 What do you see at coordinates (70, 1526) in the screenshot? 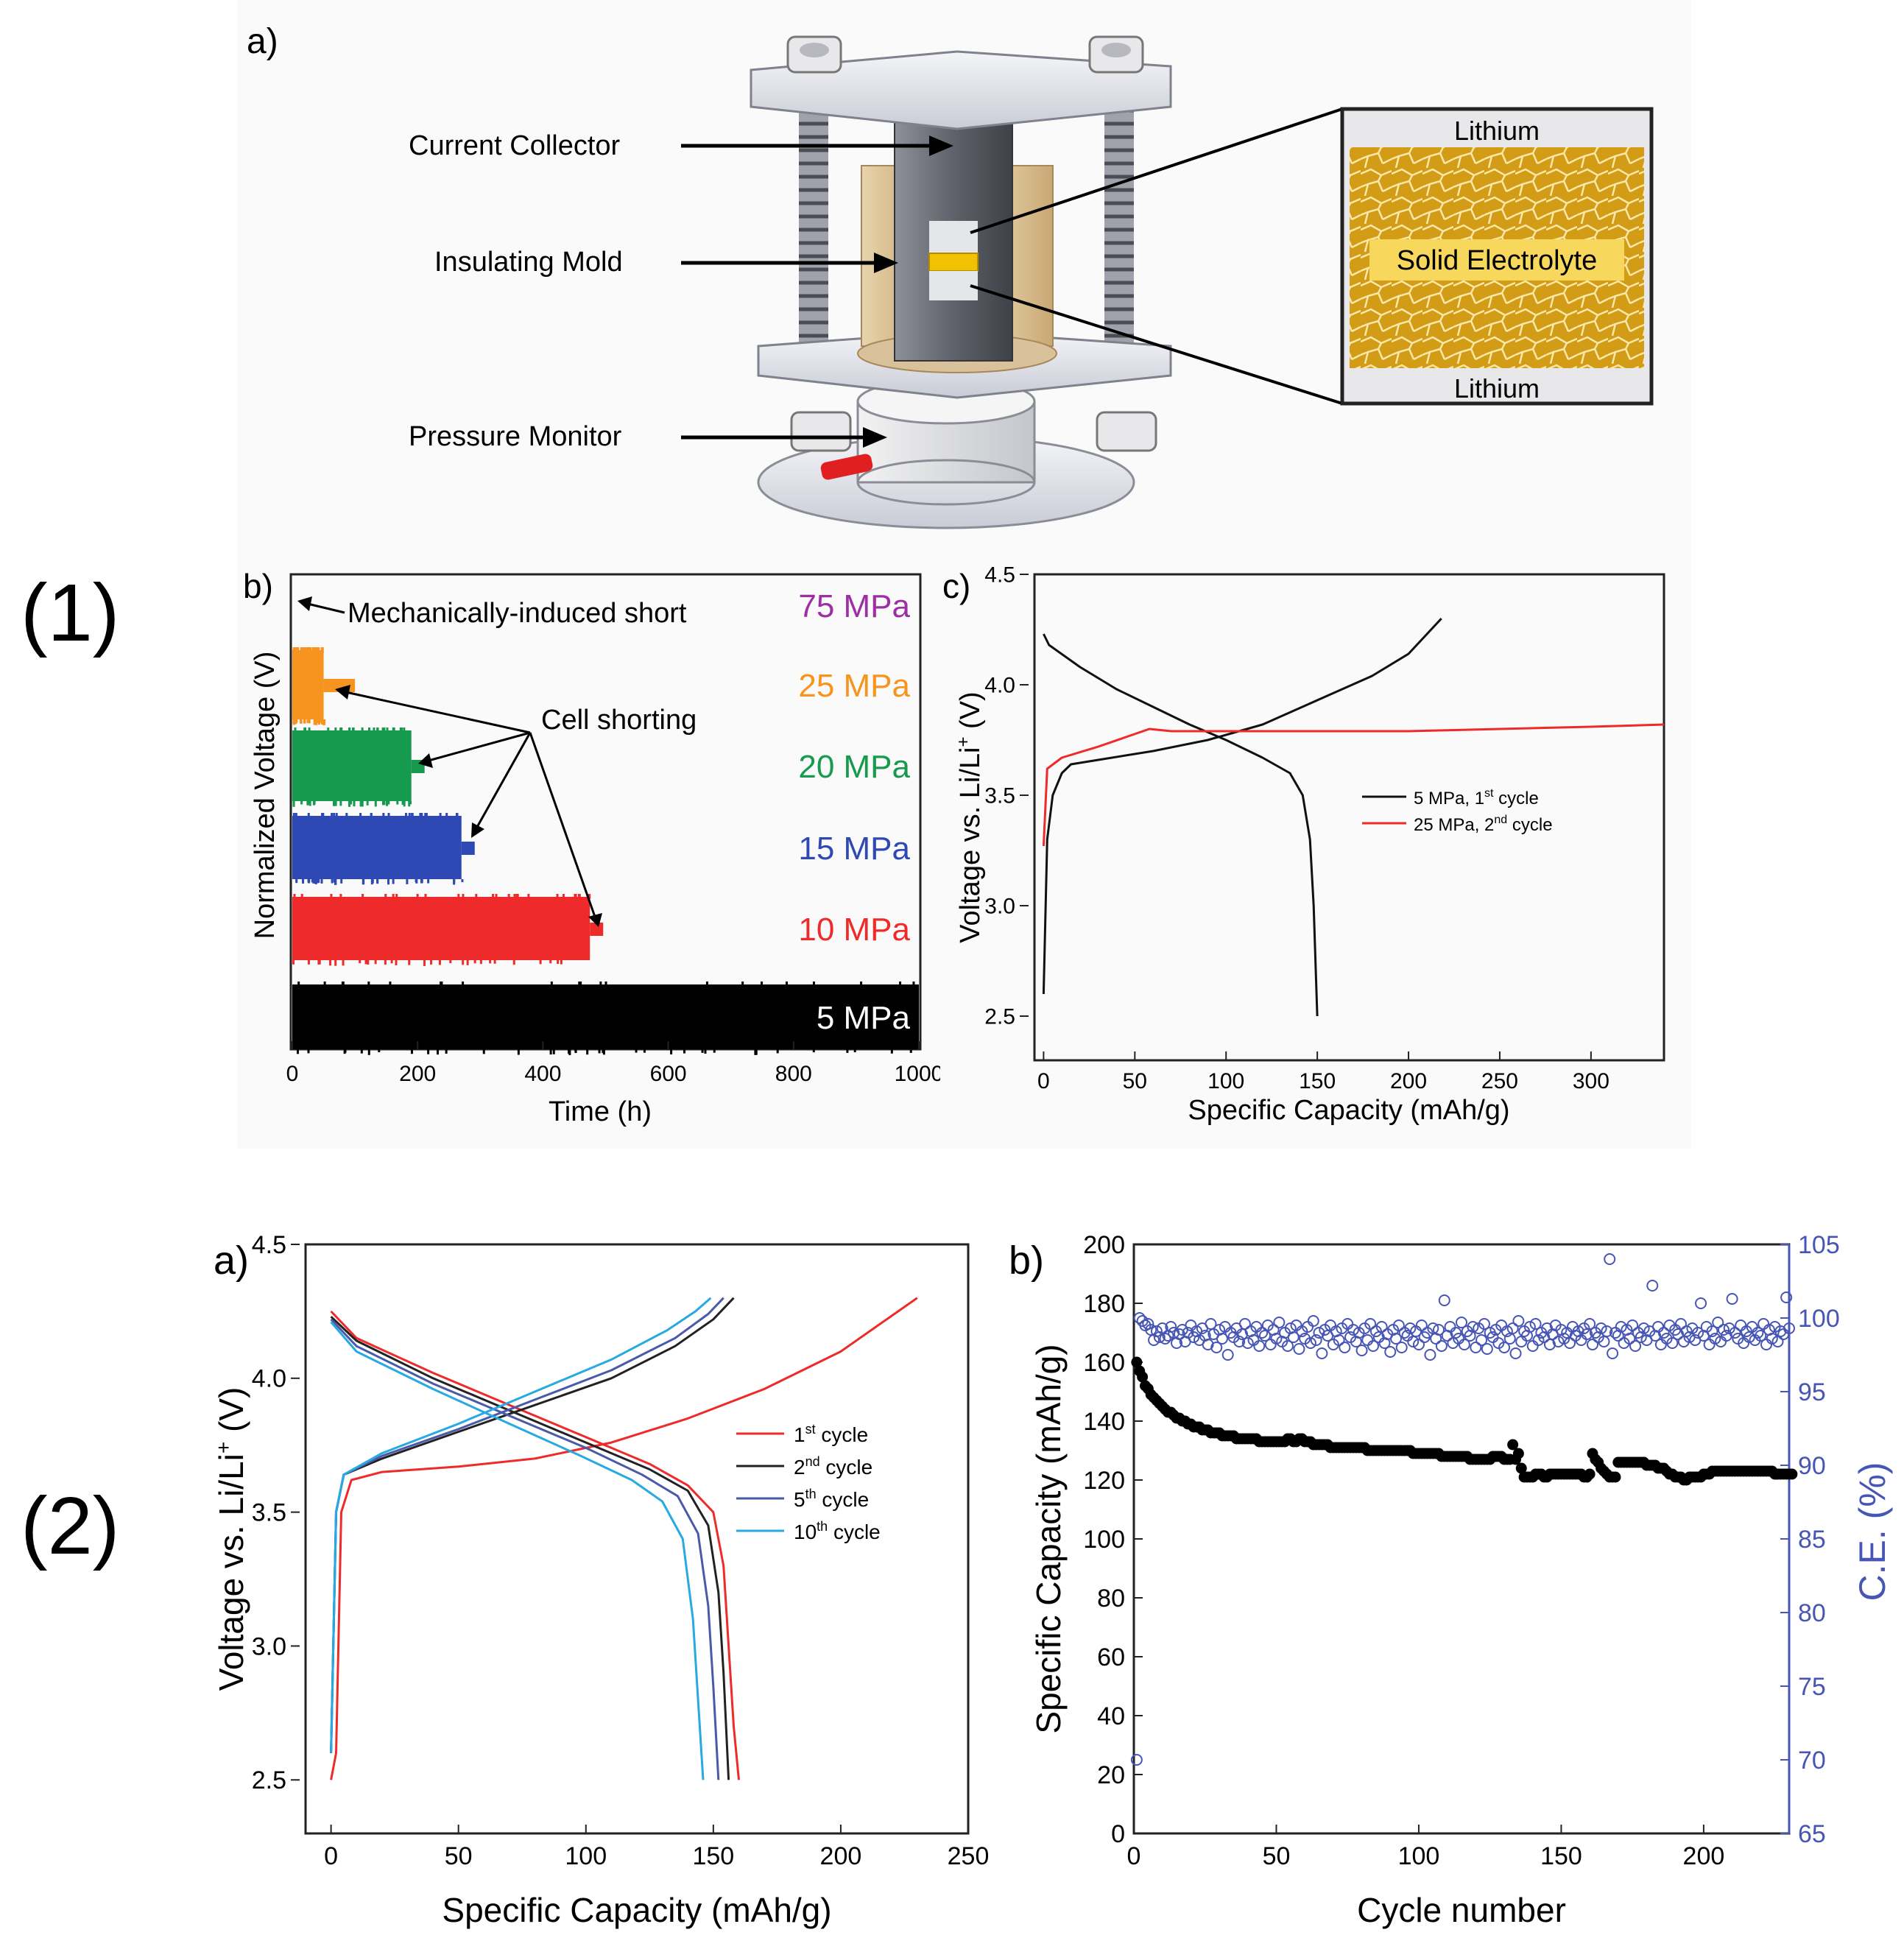
I see `group-label-2: (2)` at bounding box center [70, 1526].